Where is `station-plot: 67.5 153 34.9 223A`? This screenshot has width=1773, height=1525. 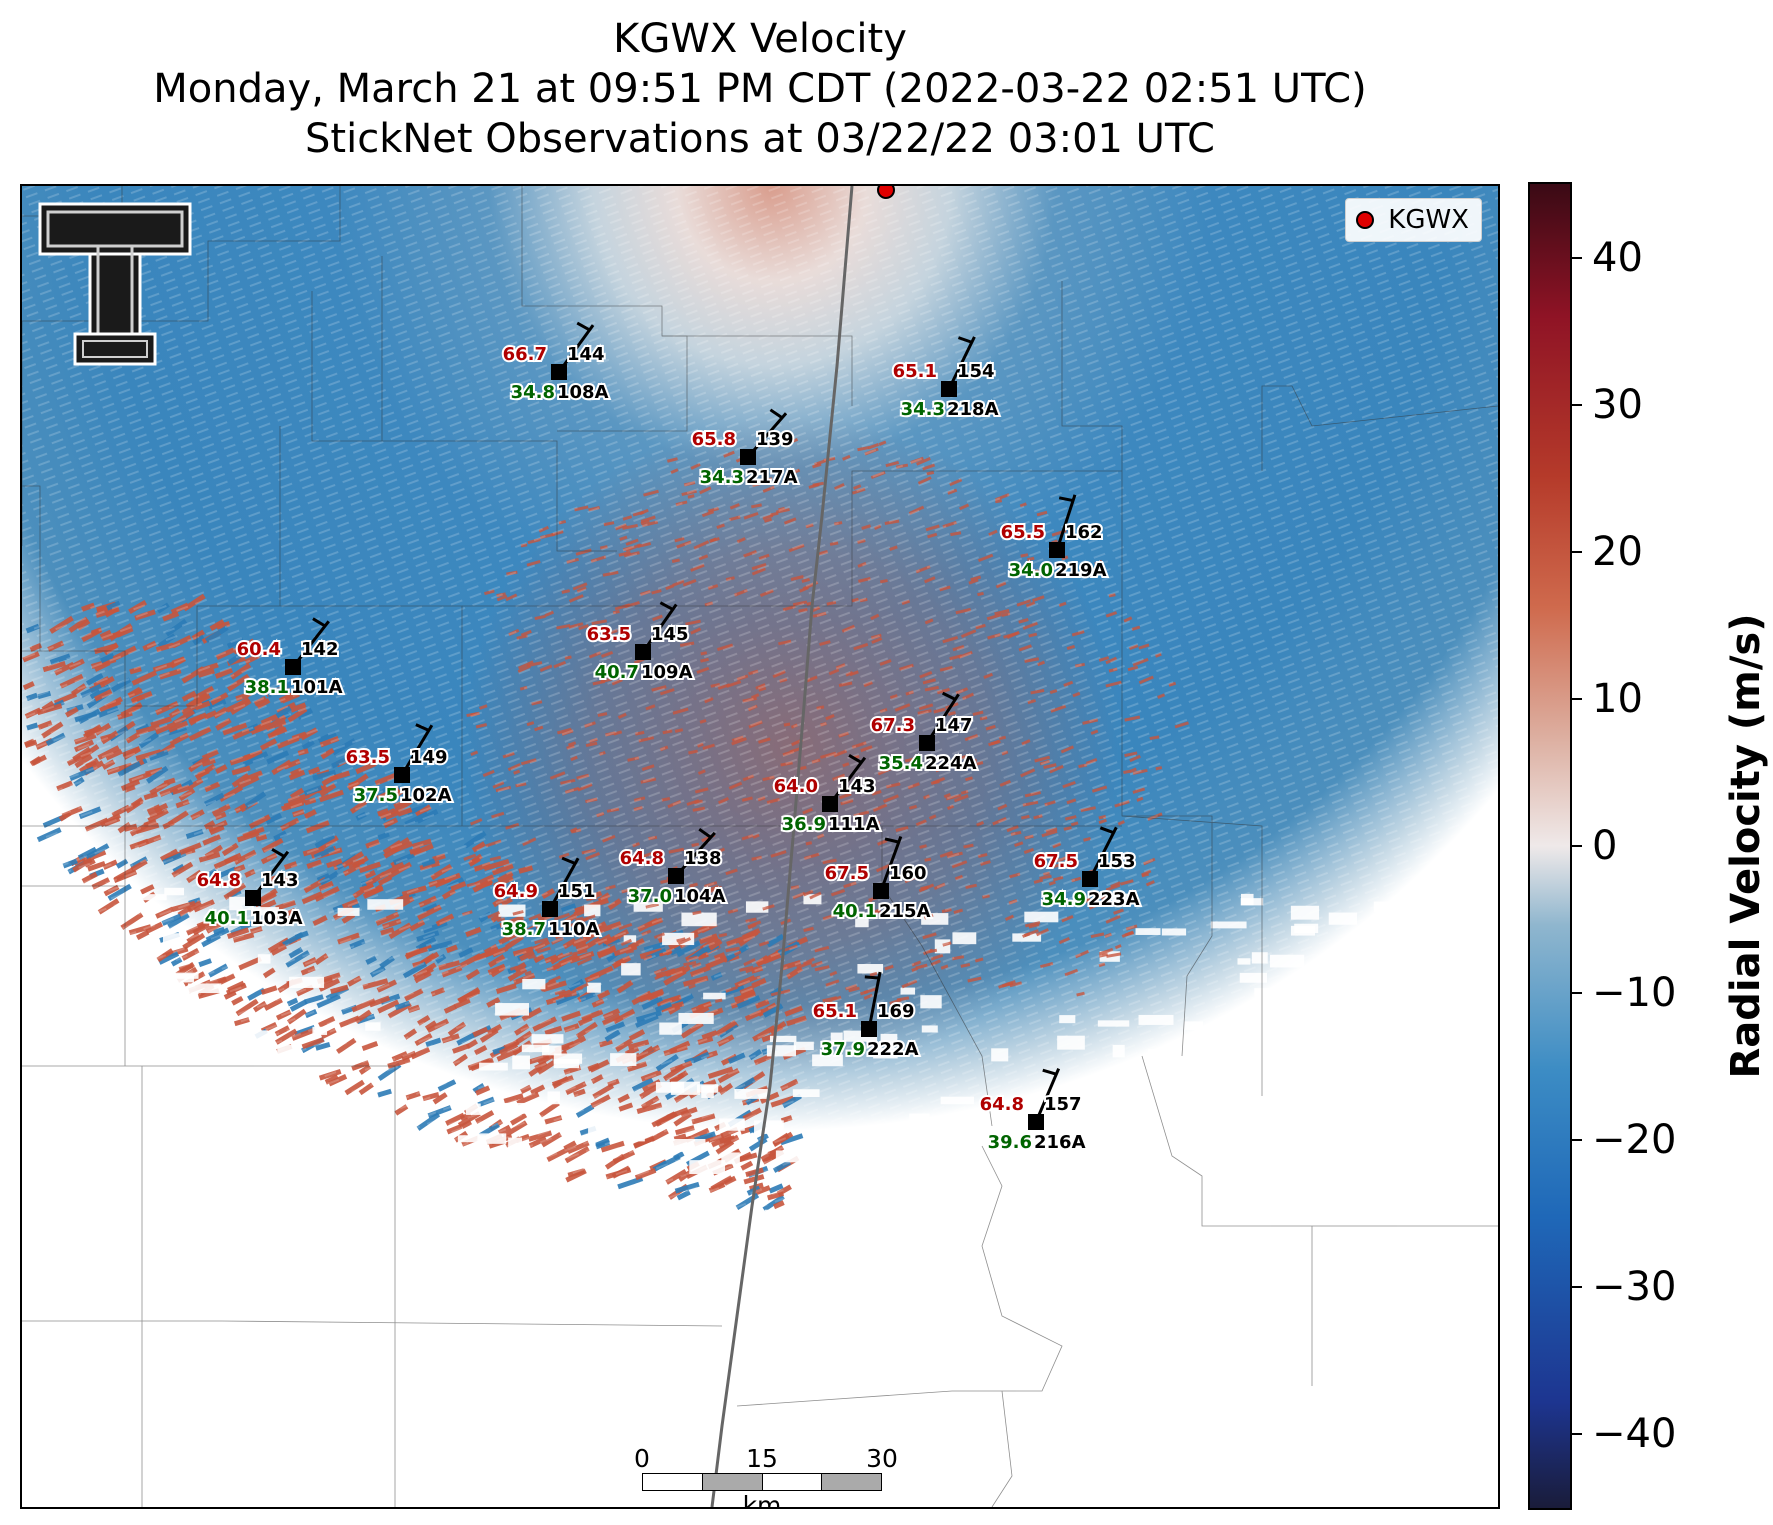 station-plot: 67.5 153 34.9 223A is located at coordinates (1087, 869).